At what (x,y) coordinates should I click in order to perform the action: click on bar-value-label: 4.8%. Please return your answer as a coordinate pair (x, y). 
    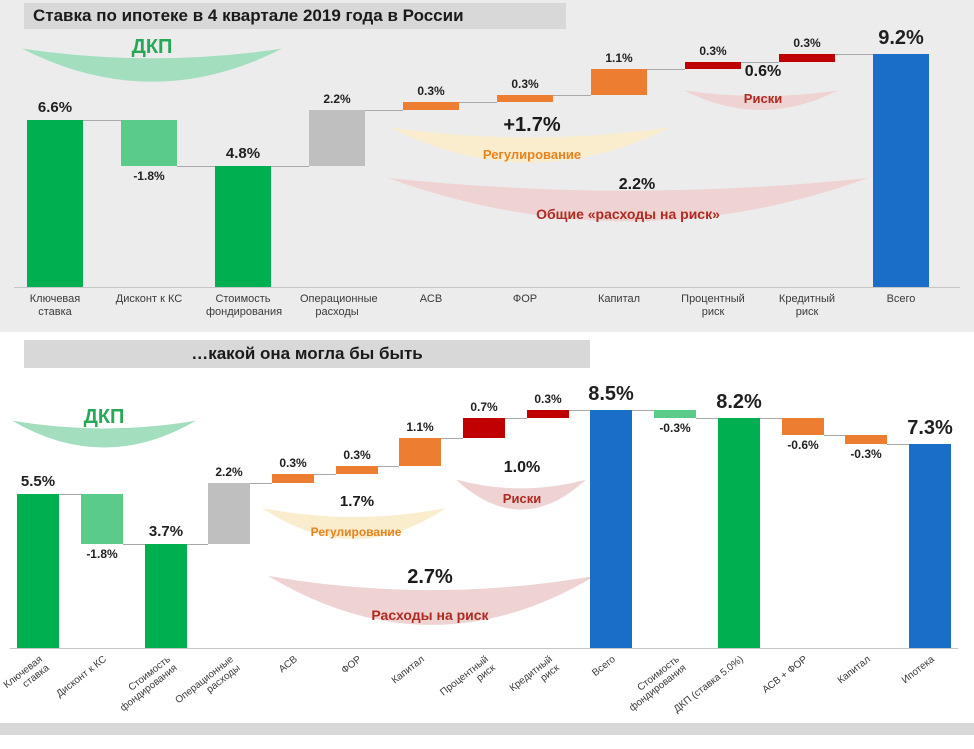
    Looking at the image, I should click on (243, 153).